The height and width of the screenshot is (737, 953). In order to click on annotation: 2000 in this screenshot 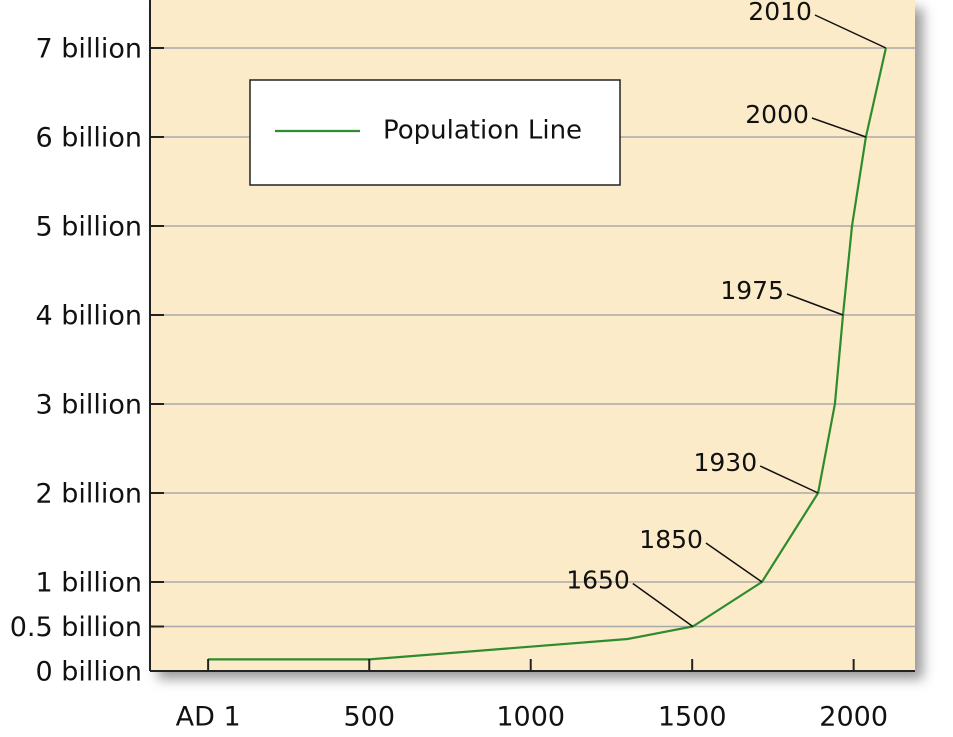, I will do `click(777, 114)`.